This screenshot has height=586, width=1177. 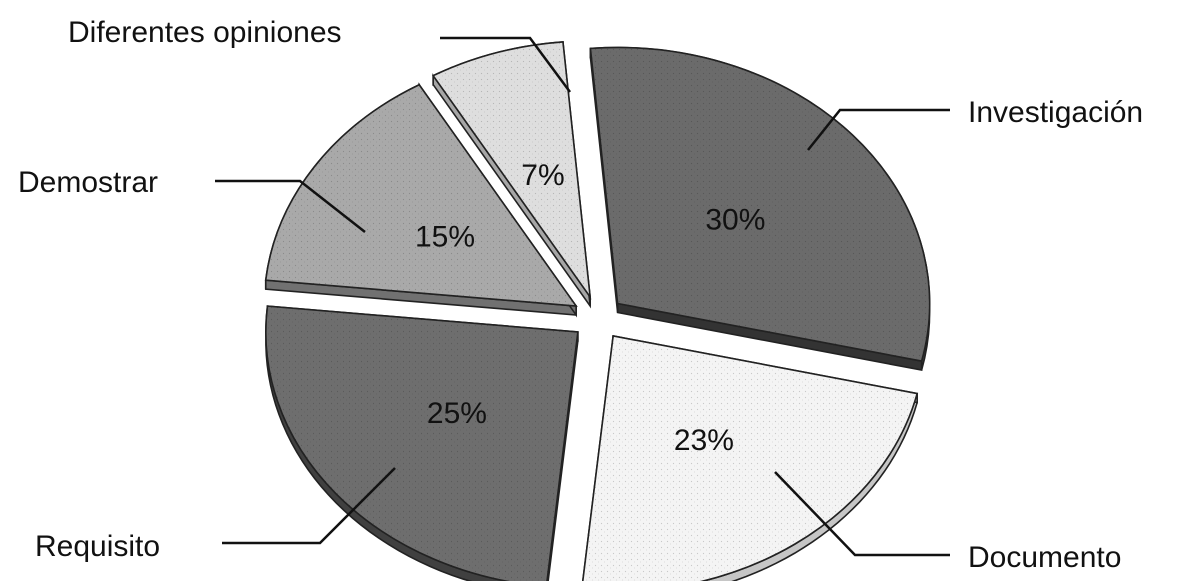 What do you see at coordinates (88, 182) in the screenshot?
I see `pie-category-label-demostrar: Demostrar` at bounding box center [88, 182].